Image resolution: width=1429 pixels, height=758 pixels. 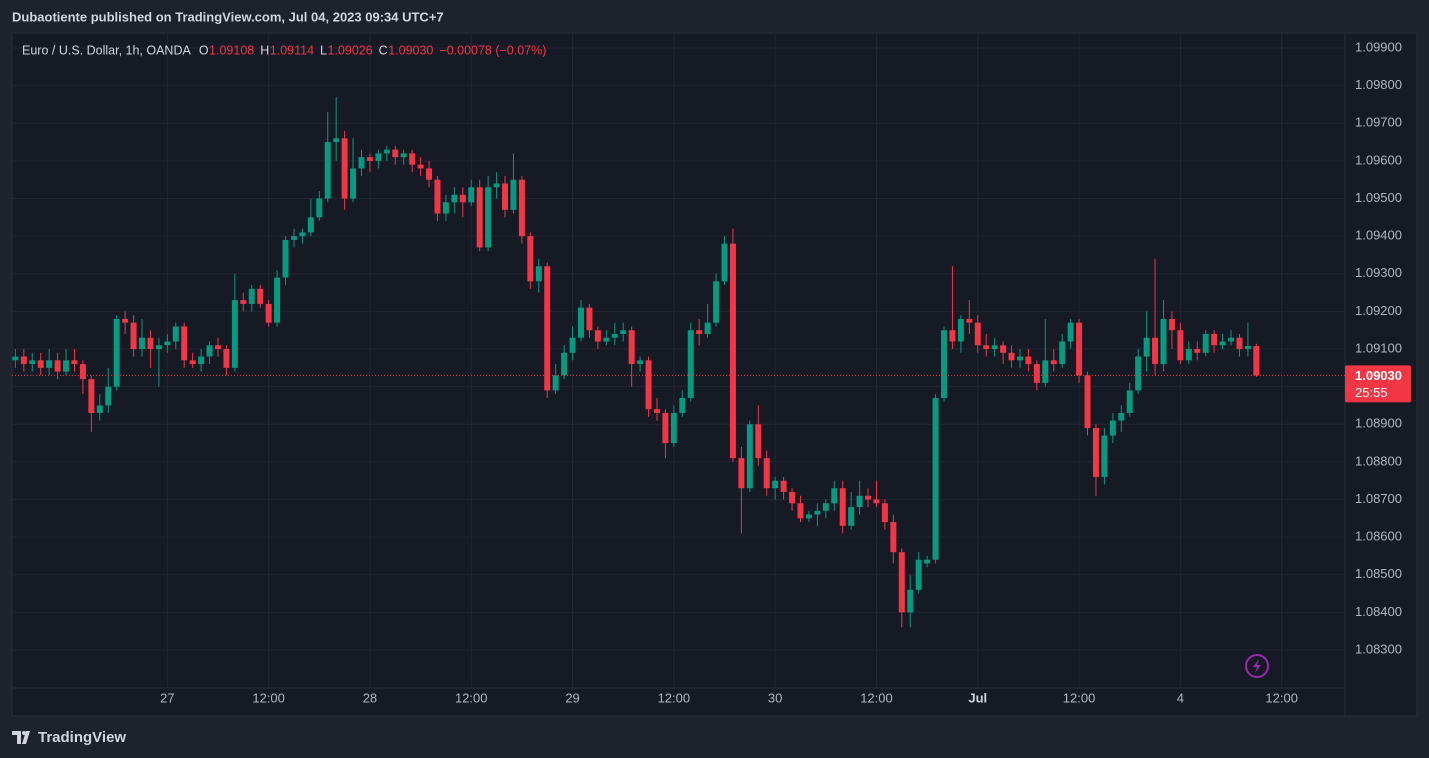 What do you see at coordinates (1378, 197) in the screenshot?
I see `y-tick-label: 1.09500` at bounding box center [1378, 197].